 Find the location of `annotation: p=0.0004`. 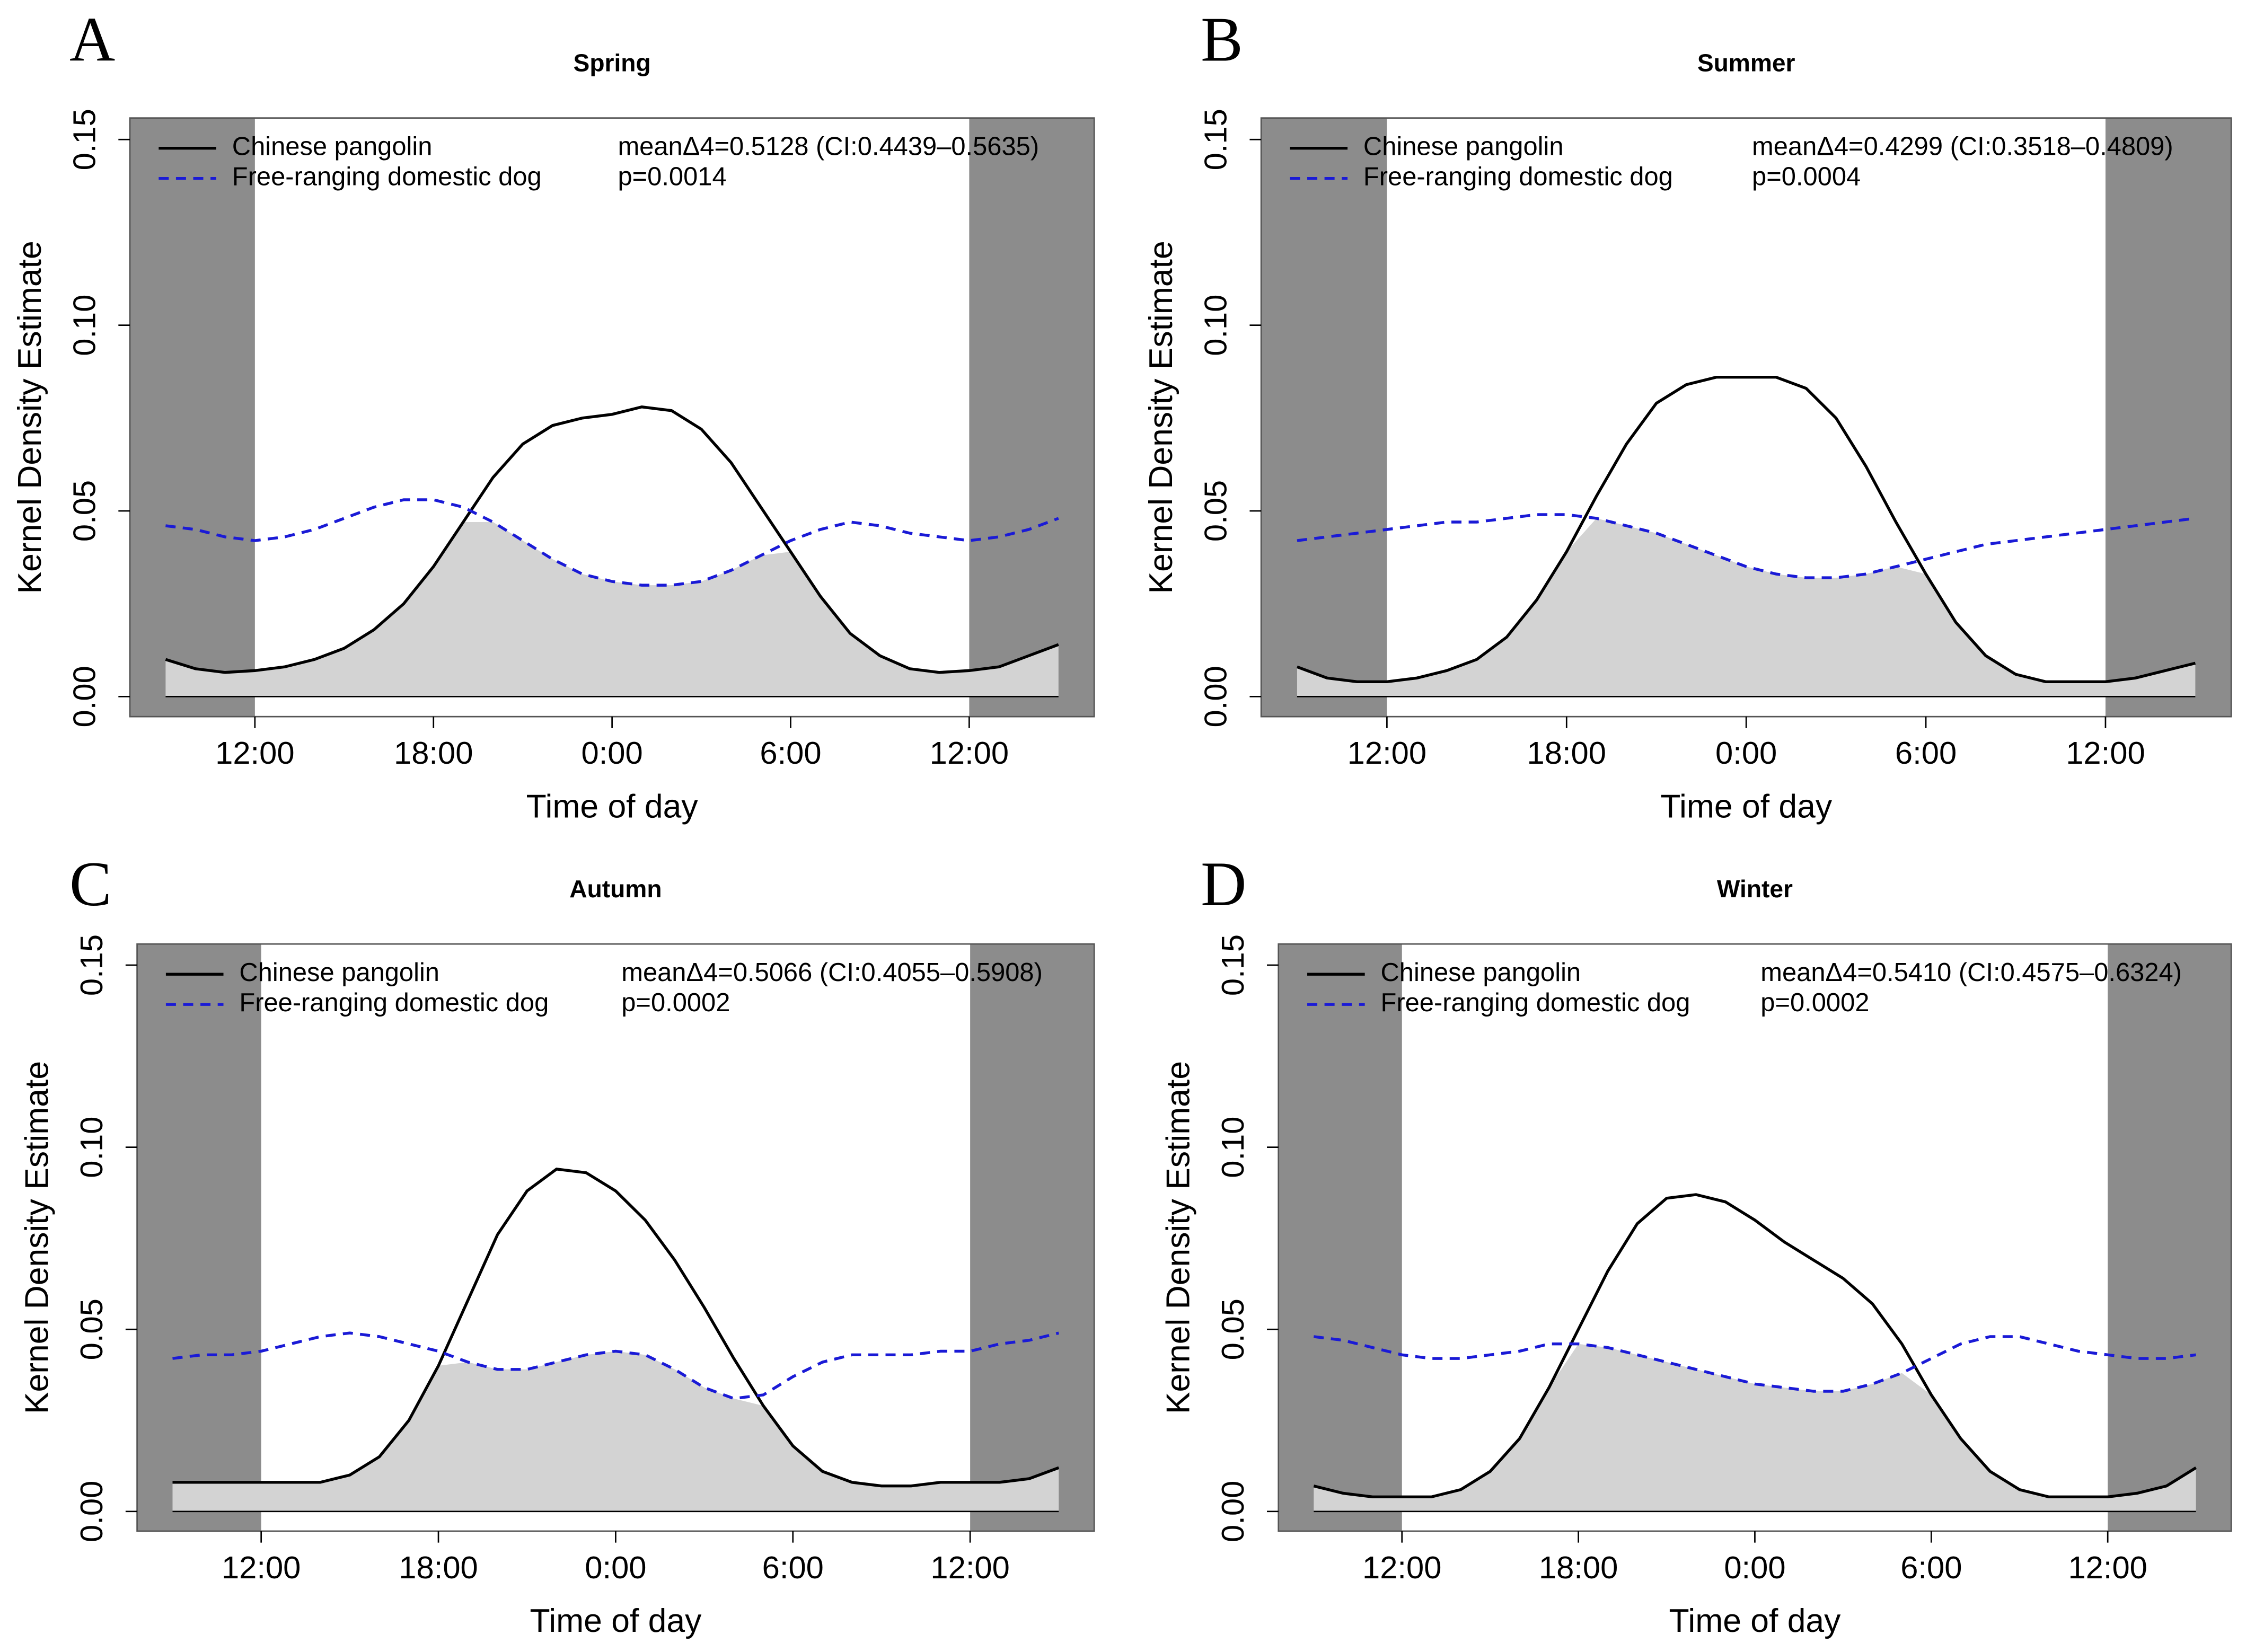

annotation: p=0.0004 is located at coordinates (1806, 177).